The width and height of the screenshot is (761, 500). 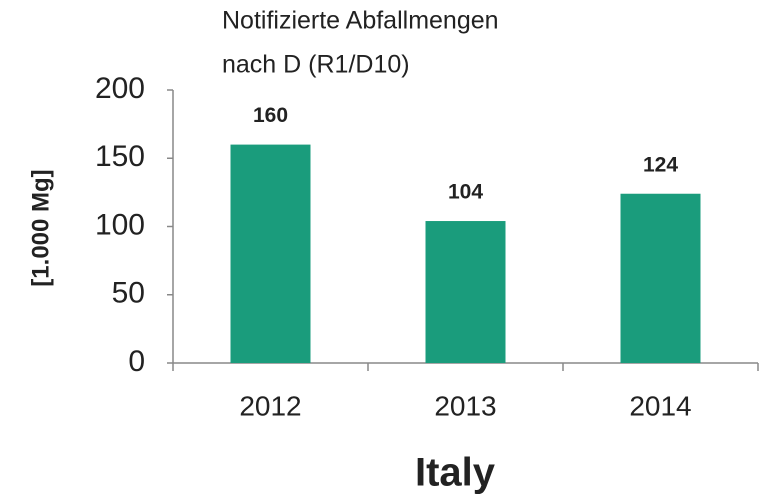 I want to click on data-label: 124, so click(x=660, y=164).